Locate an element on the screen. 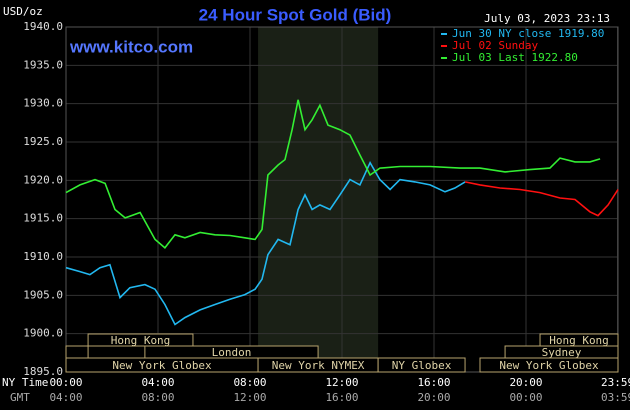 This screenshot has width=630, height=410. y-tick-label: 1930.0 is located at coordinates (43, 103).